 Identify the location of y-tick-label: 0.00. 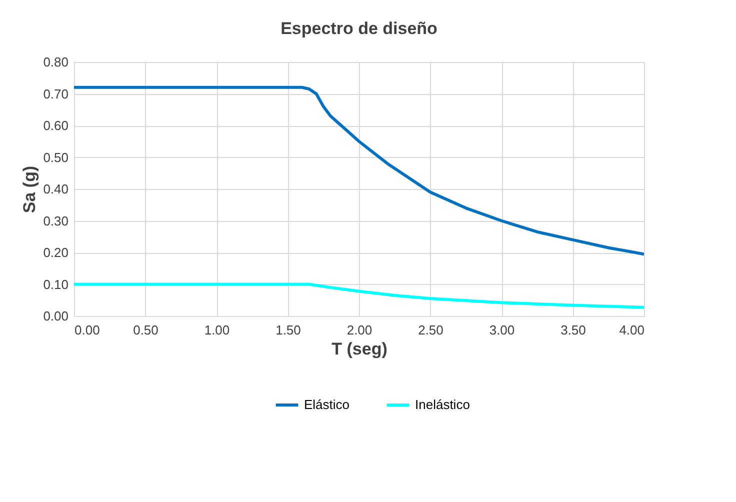
(55, 316).